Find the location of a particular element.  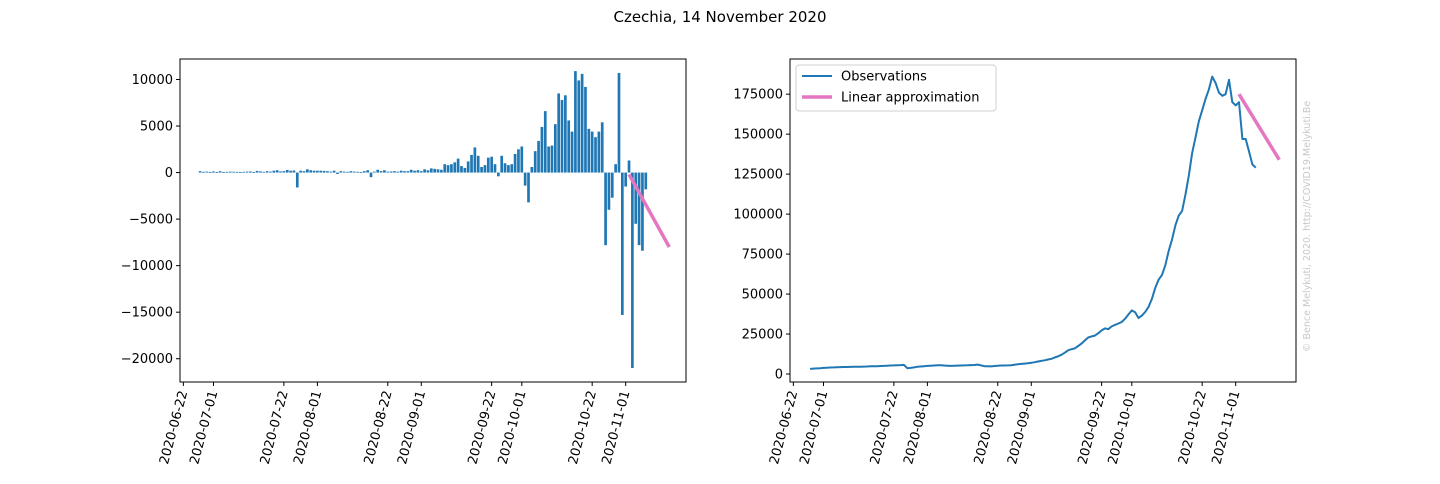

y-tick-label: 125000 is located at coordinates (758, 175).